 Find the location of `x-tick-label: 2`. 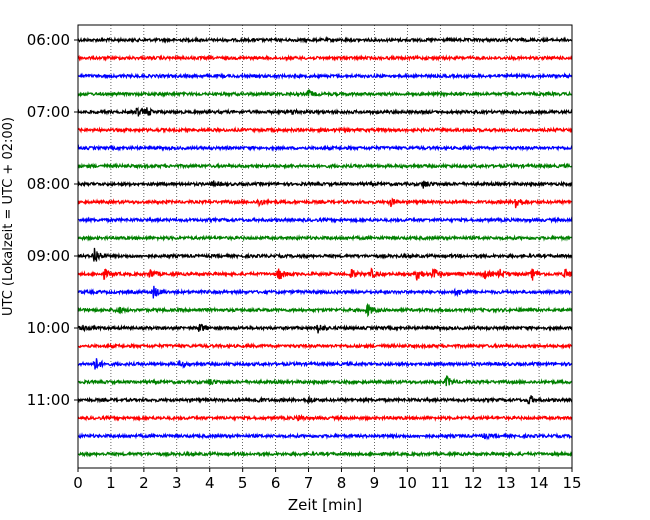

x-tick-label: 2 is located at coordinates (144, 483).